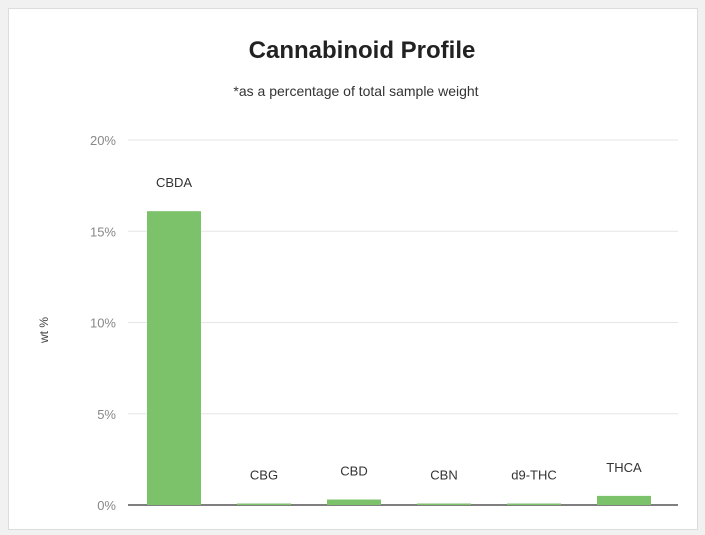 The height and width of the screenshot is (535, 705). I want to click on bar-cbd, so click(354, 502).